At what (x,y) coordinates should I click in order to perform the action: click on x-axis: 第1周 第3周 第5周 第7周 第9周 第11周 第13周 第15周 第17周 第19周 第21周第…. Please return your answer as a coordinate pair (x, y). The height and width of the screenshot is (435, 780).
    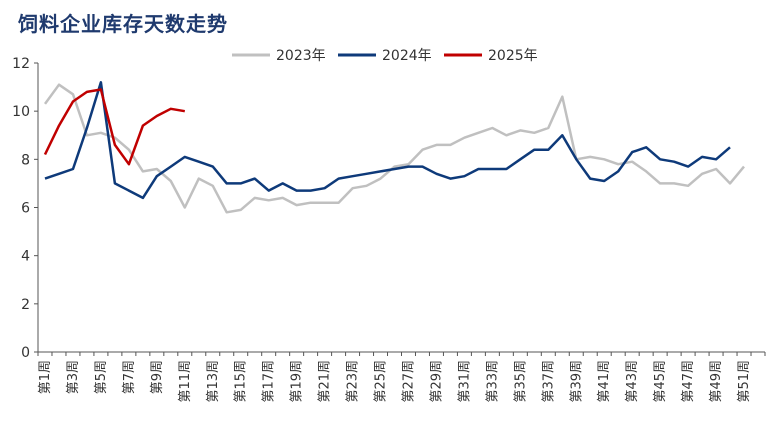
    Looking at the image, I should click on (401, 377).